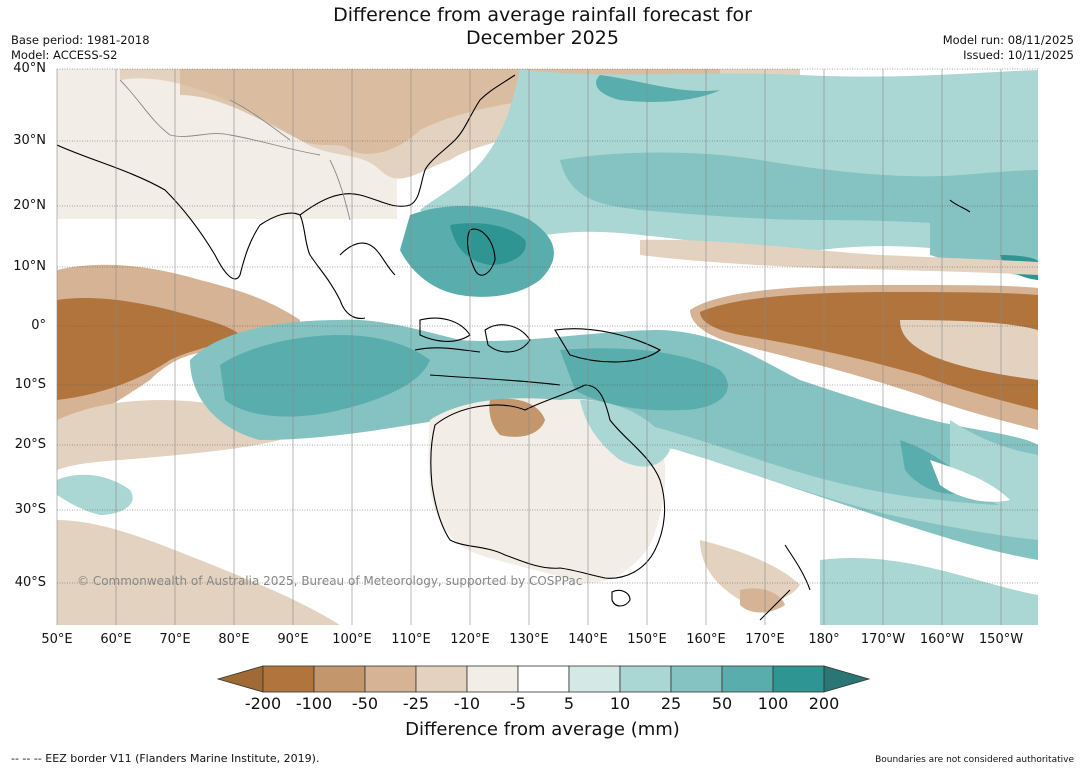 The height and width of the screenshot is (770, 1085). Describe the element at coordinates (314, 703) in the screenshot. I see `colorbar-tick: -100` at that location.